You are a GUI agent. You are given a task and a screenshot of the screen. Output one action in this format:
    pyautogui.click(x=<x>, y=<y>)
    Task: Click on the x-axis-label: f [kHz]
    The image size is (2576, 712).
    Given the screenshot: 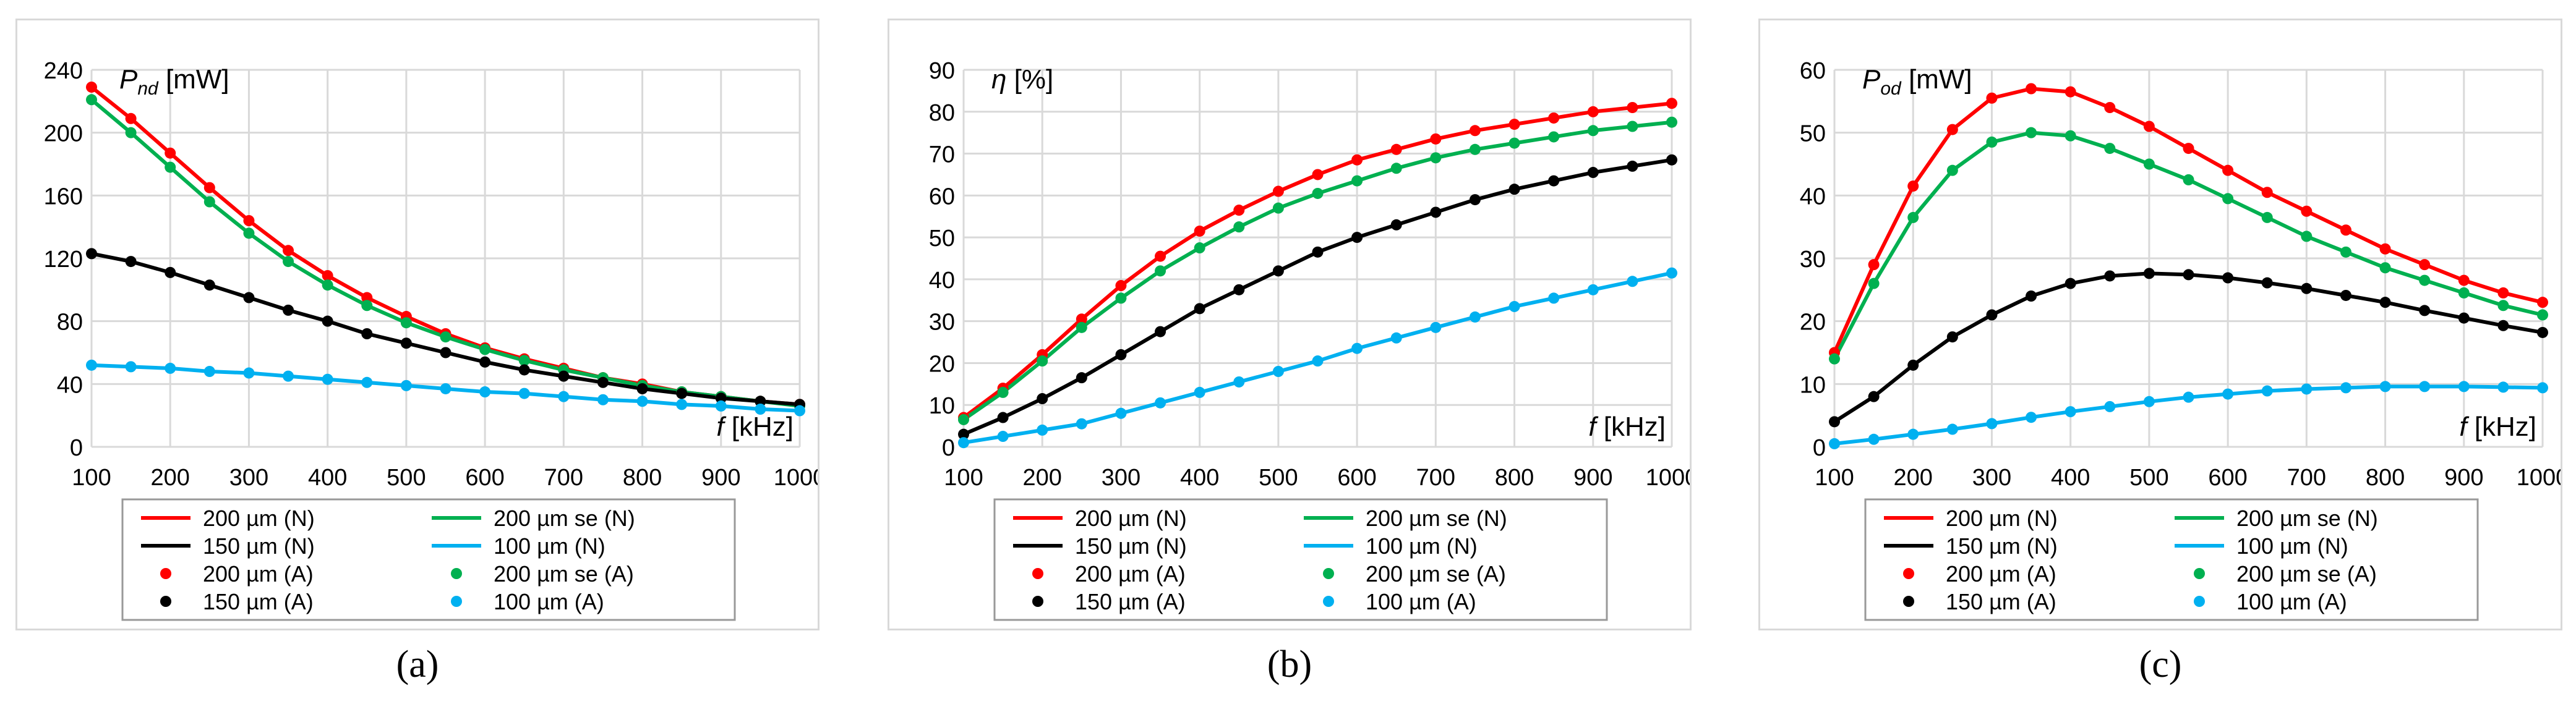 What is the action you would take?
    pyautogui.click(x=2497, y=427)
    